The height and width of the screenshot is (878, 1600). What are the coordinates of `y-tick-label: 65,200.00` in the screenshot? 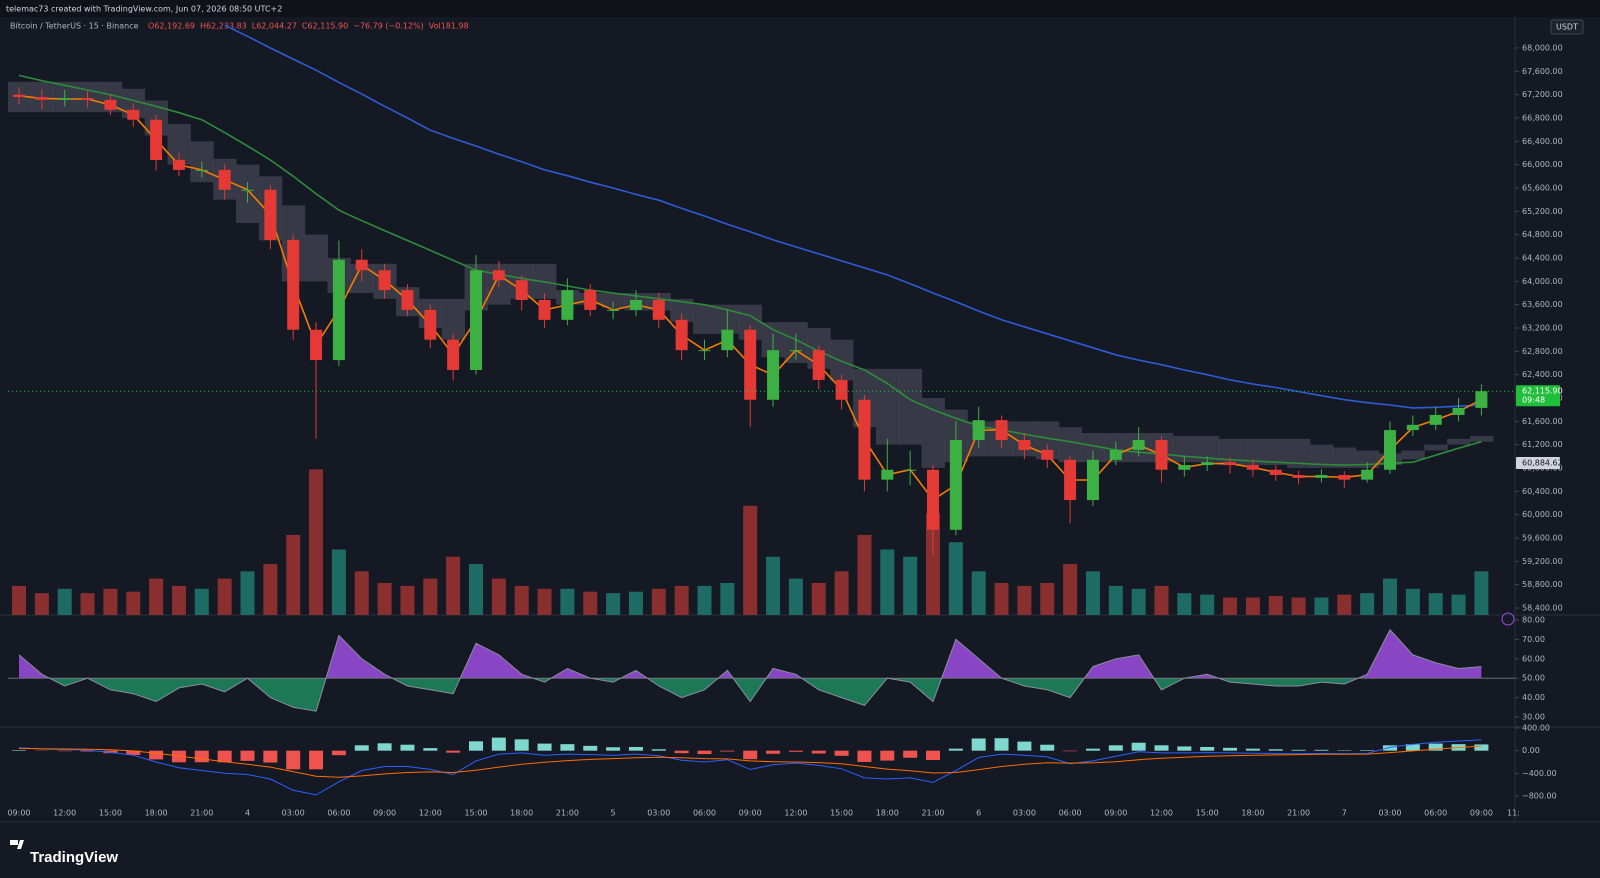 It's located at (1542, 211).